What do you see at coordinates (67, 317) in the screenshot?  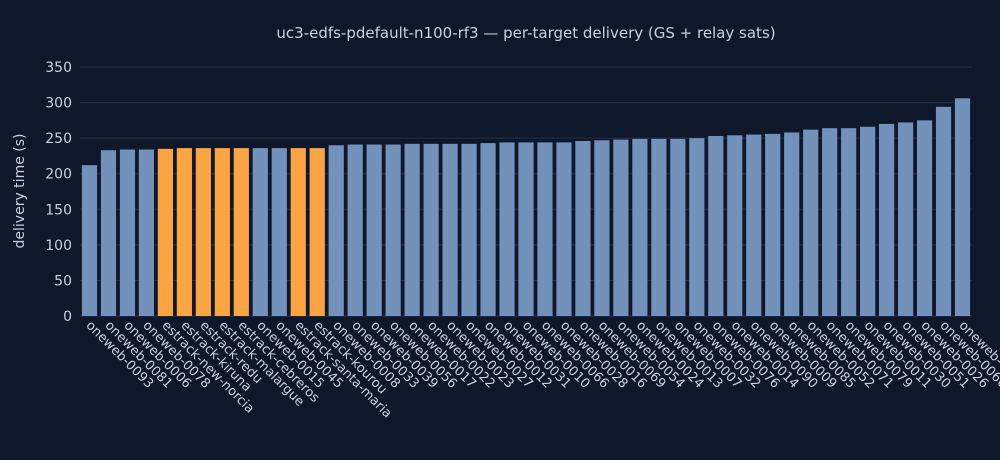 I see `y-tick-label: 0` at bounding box center [67, 317].